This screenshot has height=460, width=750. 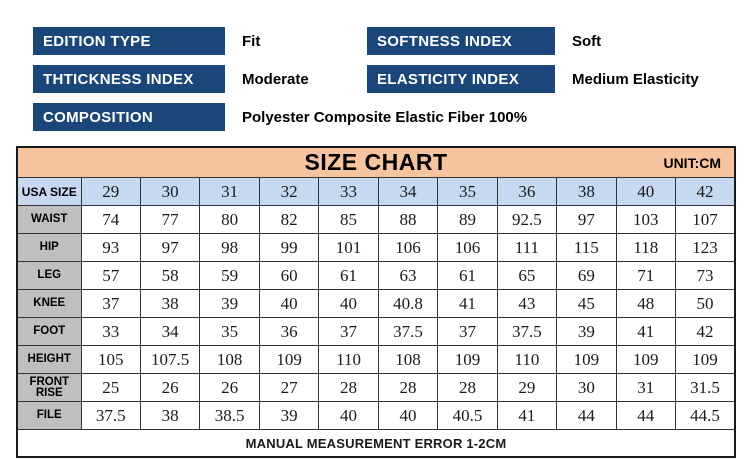 I want to click on measurement-row: FOOT 33 34 35 36 37 37.5 37 37.5 39 41 42, so click(x=376, y=331).